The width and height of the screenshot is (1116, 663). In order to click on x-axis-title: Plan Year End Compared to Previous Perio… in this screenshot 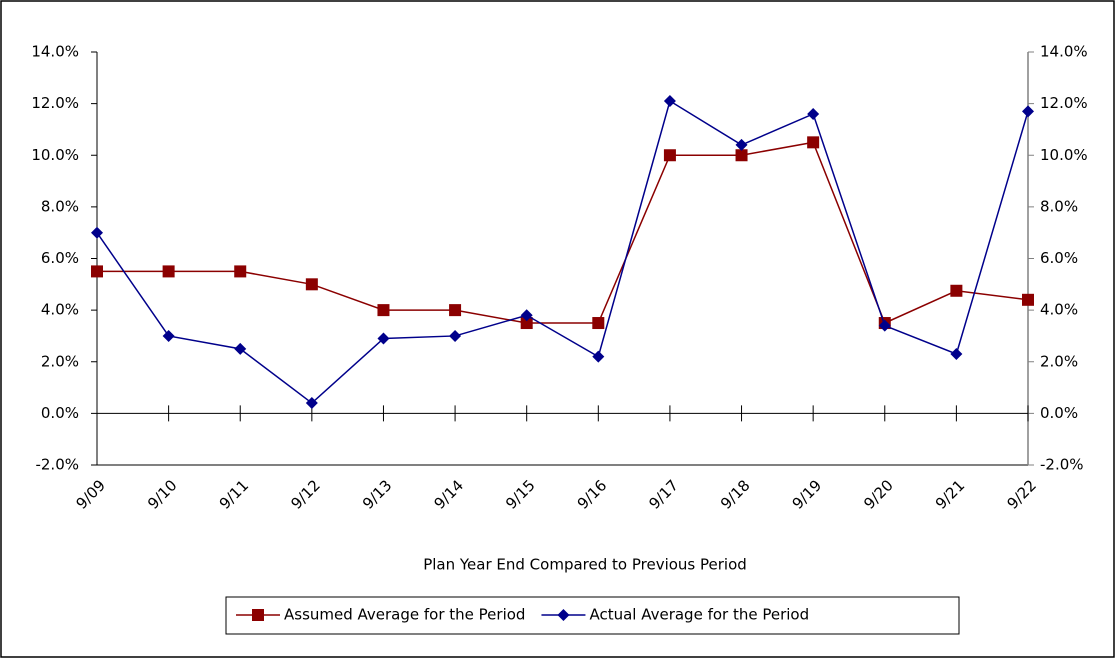, I will do `click(585, 565)`.